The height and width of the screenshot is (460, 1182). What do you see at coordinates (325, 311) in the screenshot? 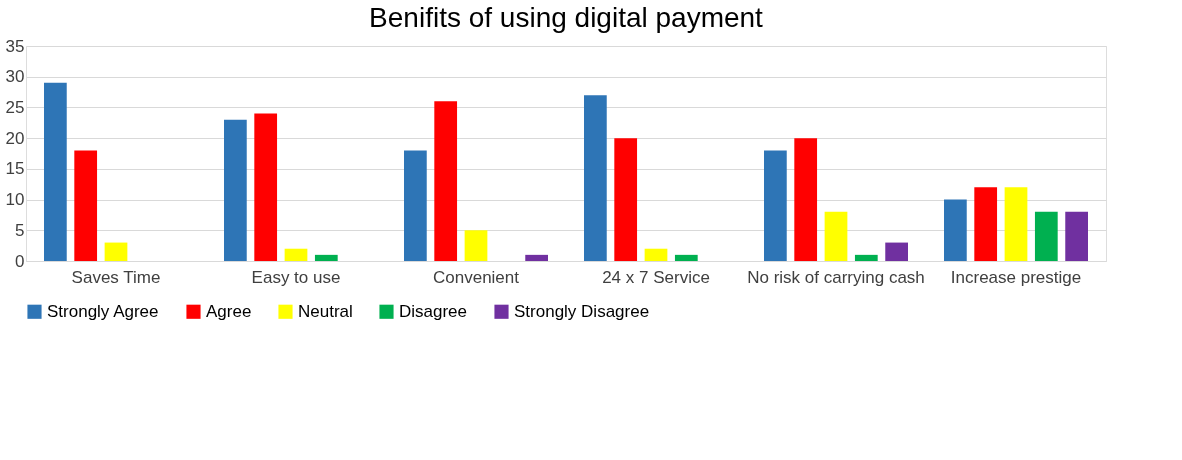
I see `legend-label: Neutral` at bounding box center [325, 311].